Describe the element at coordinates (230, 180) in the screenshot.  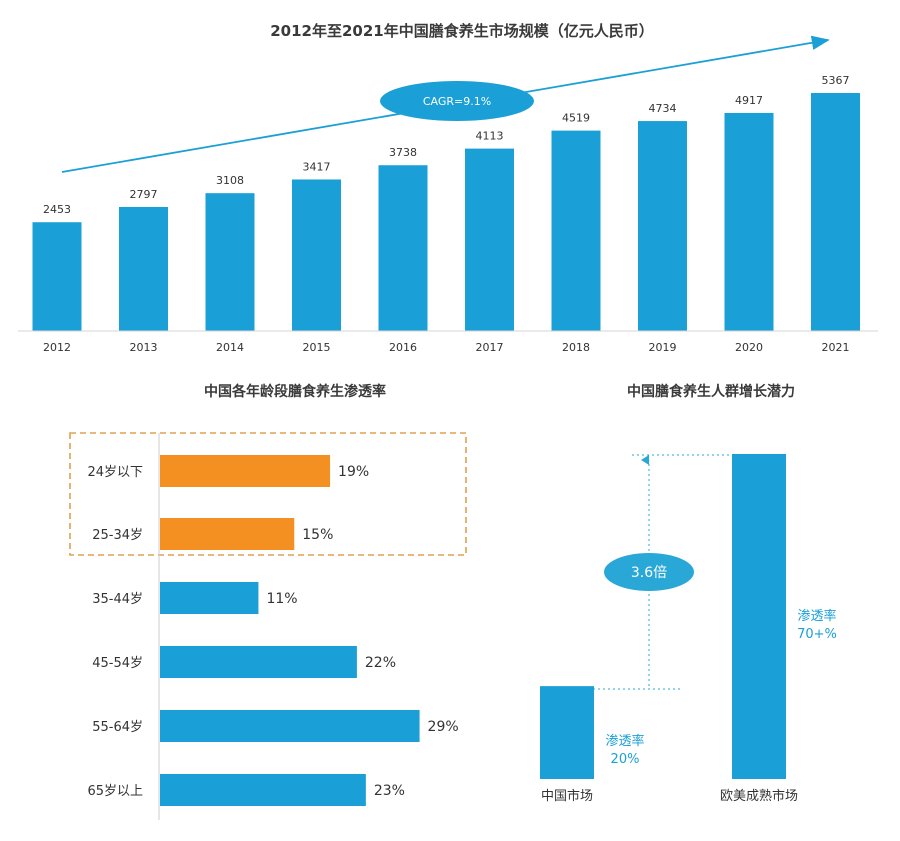
I see `market-size-value-label: 3108` at that location.